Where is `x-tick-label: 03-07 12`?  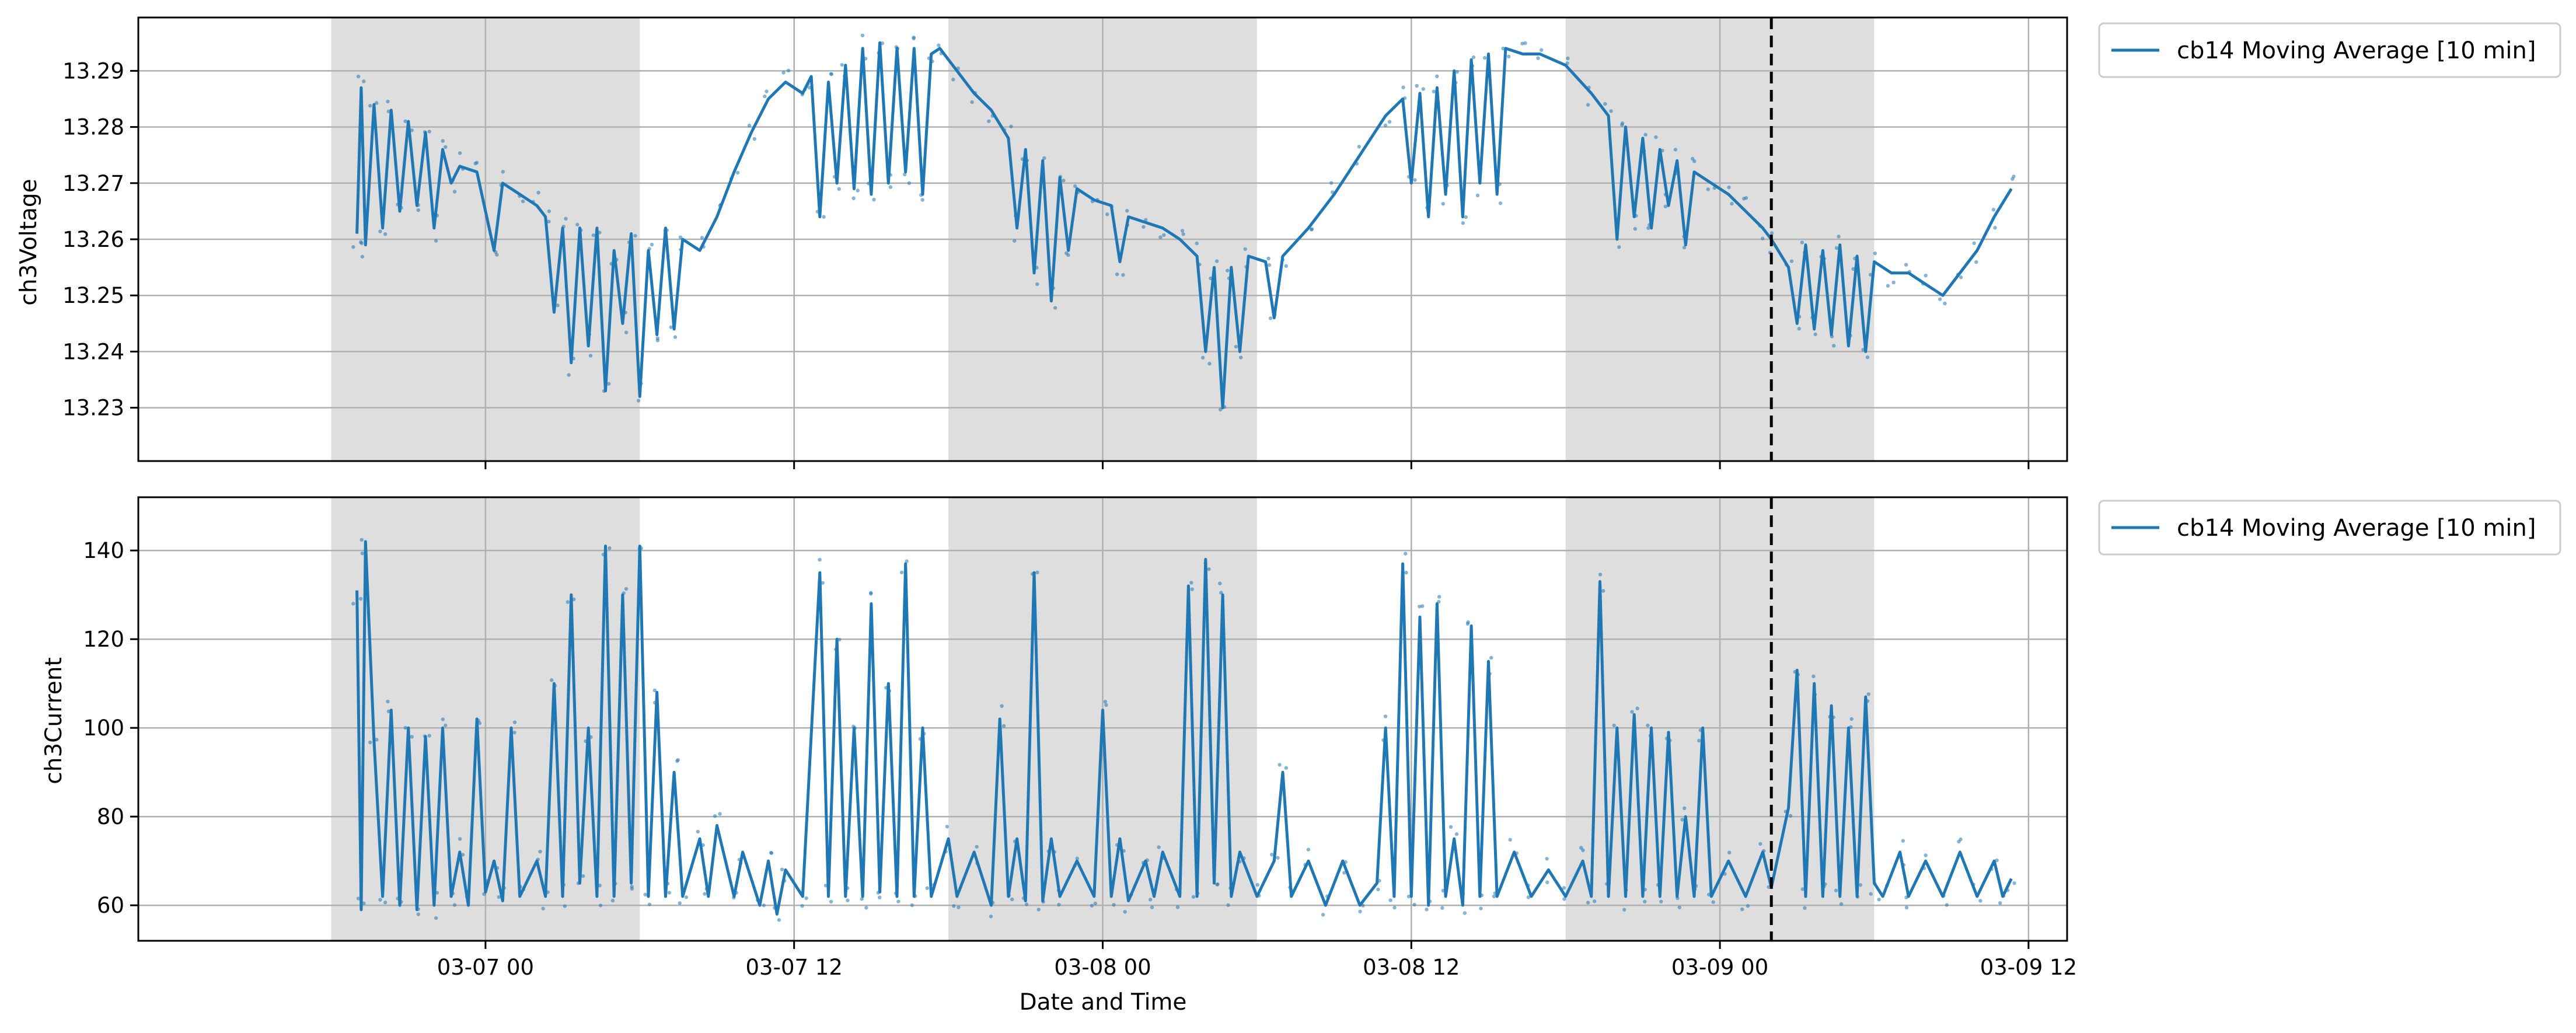 x-tick-label: 03-07 12 is located at coordinates (794, 968).